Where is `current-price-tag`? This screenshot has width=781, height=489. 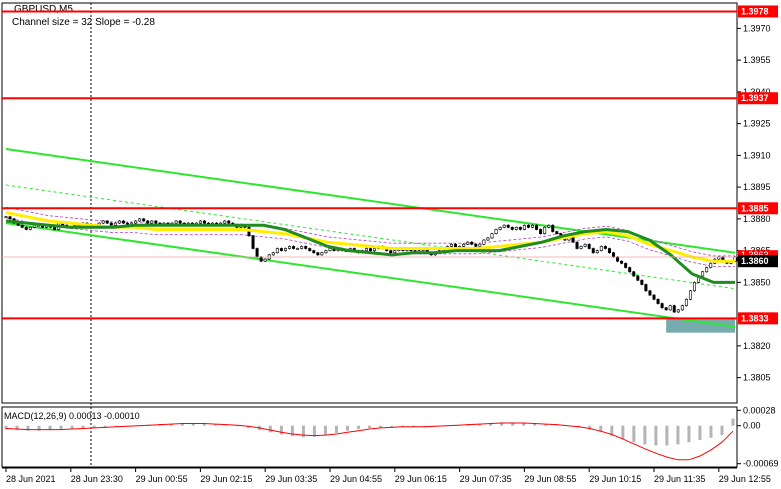
current-price-tag is located at coordinates (758, 261).